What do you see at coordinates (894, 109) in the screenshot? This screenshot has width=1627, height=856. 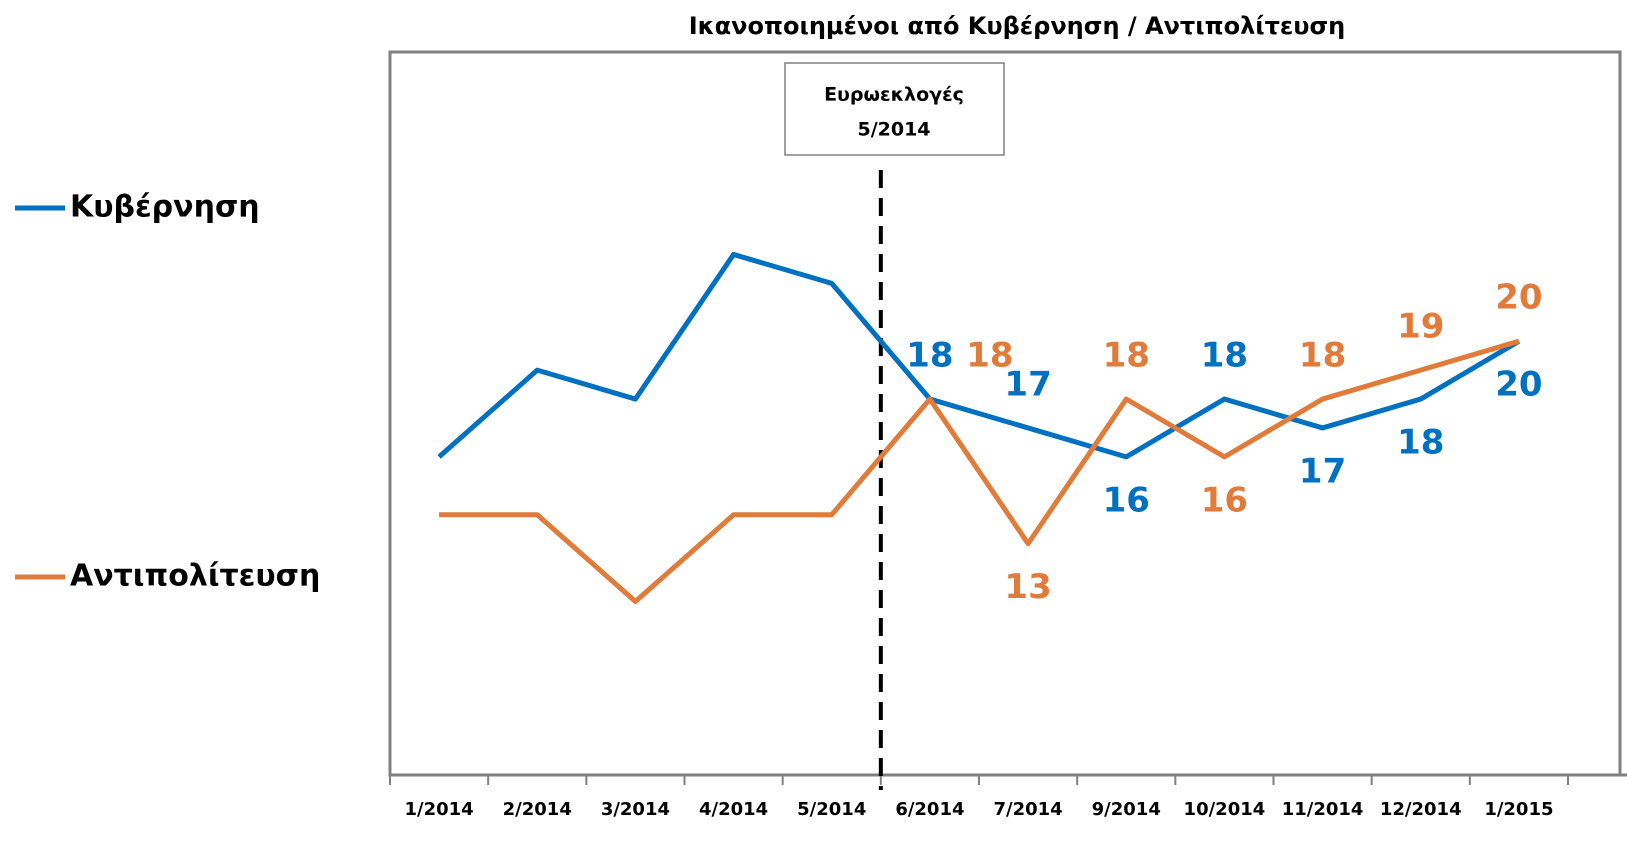 I see `annotation-box` at bounding box center [894, 109].